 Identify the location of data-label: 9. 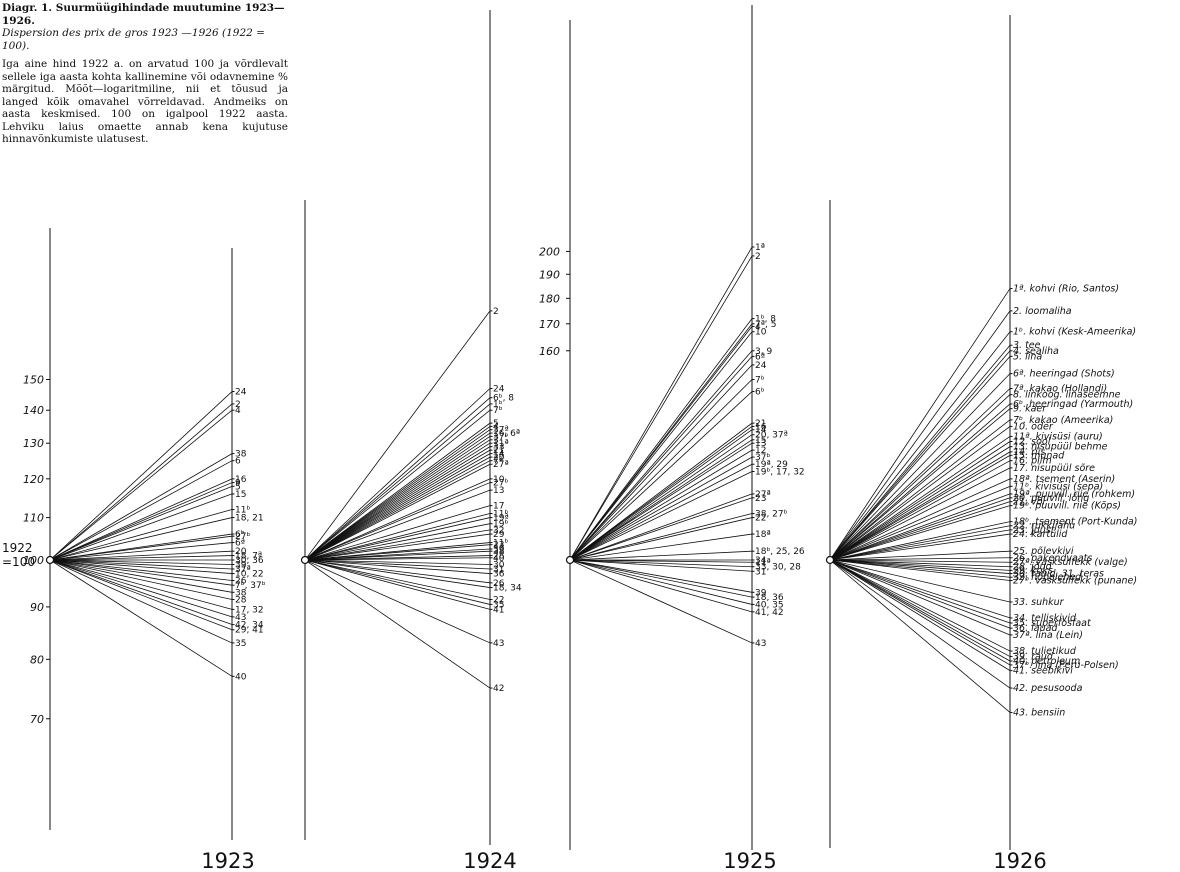
(238, 484).